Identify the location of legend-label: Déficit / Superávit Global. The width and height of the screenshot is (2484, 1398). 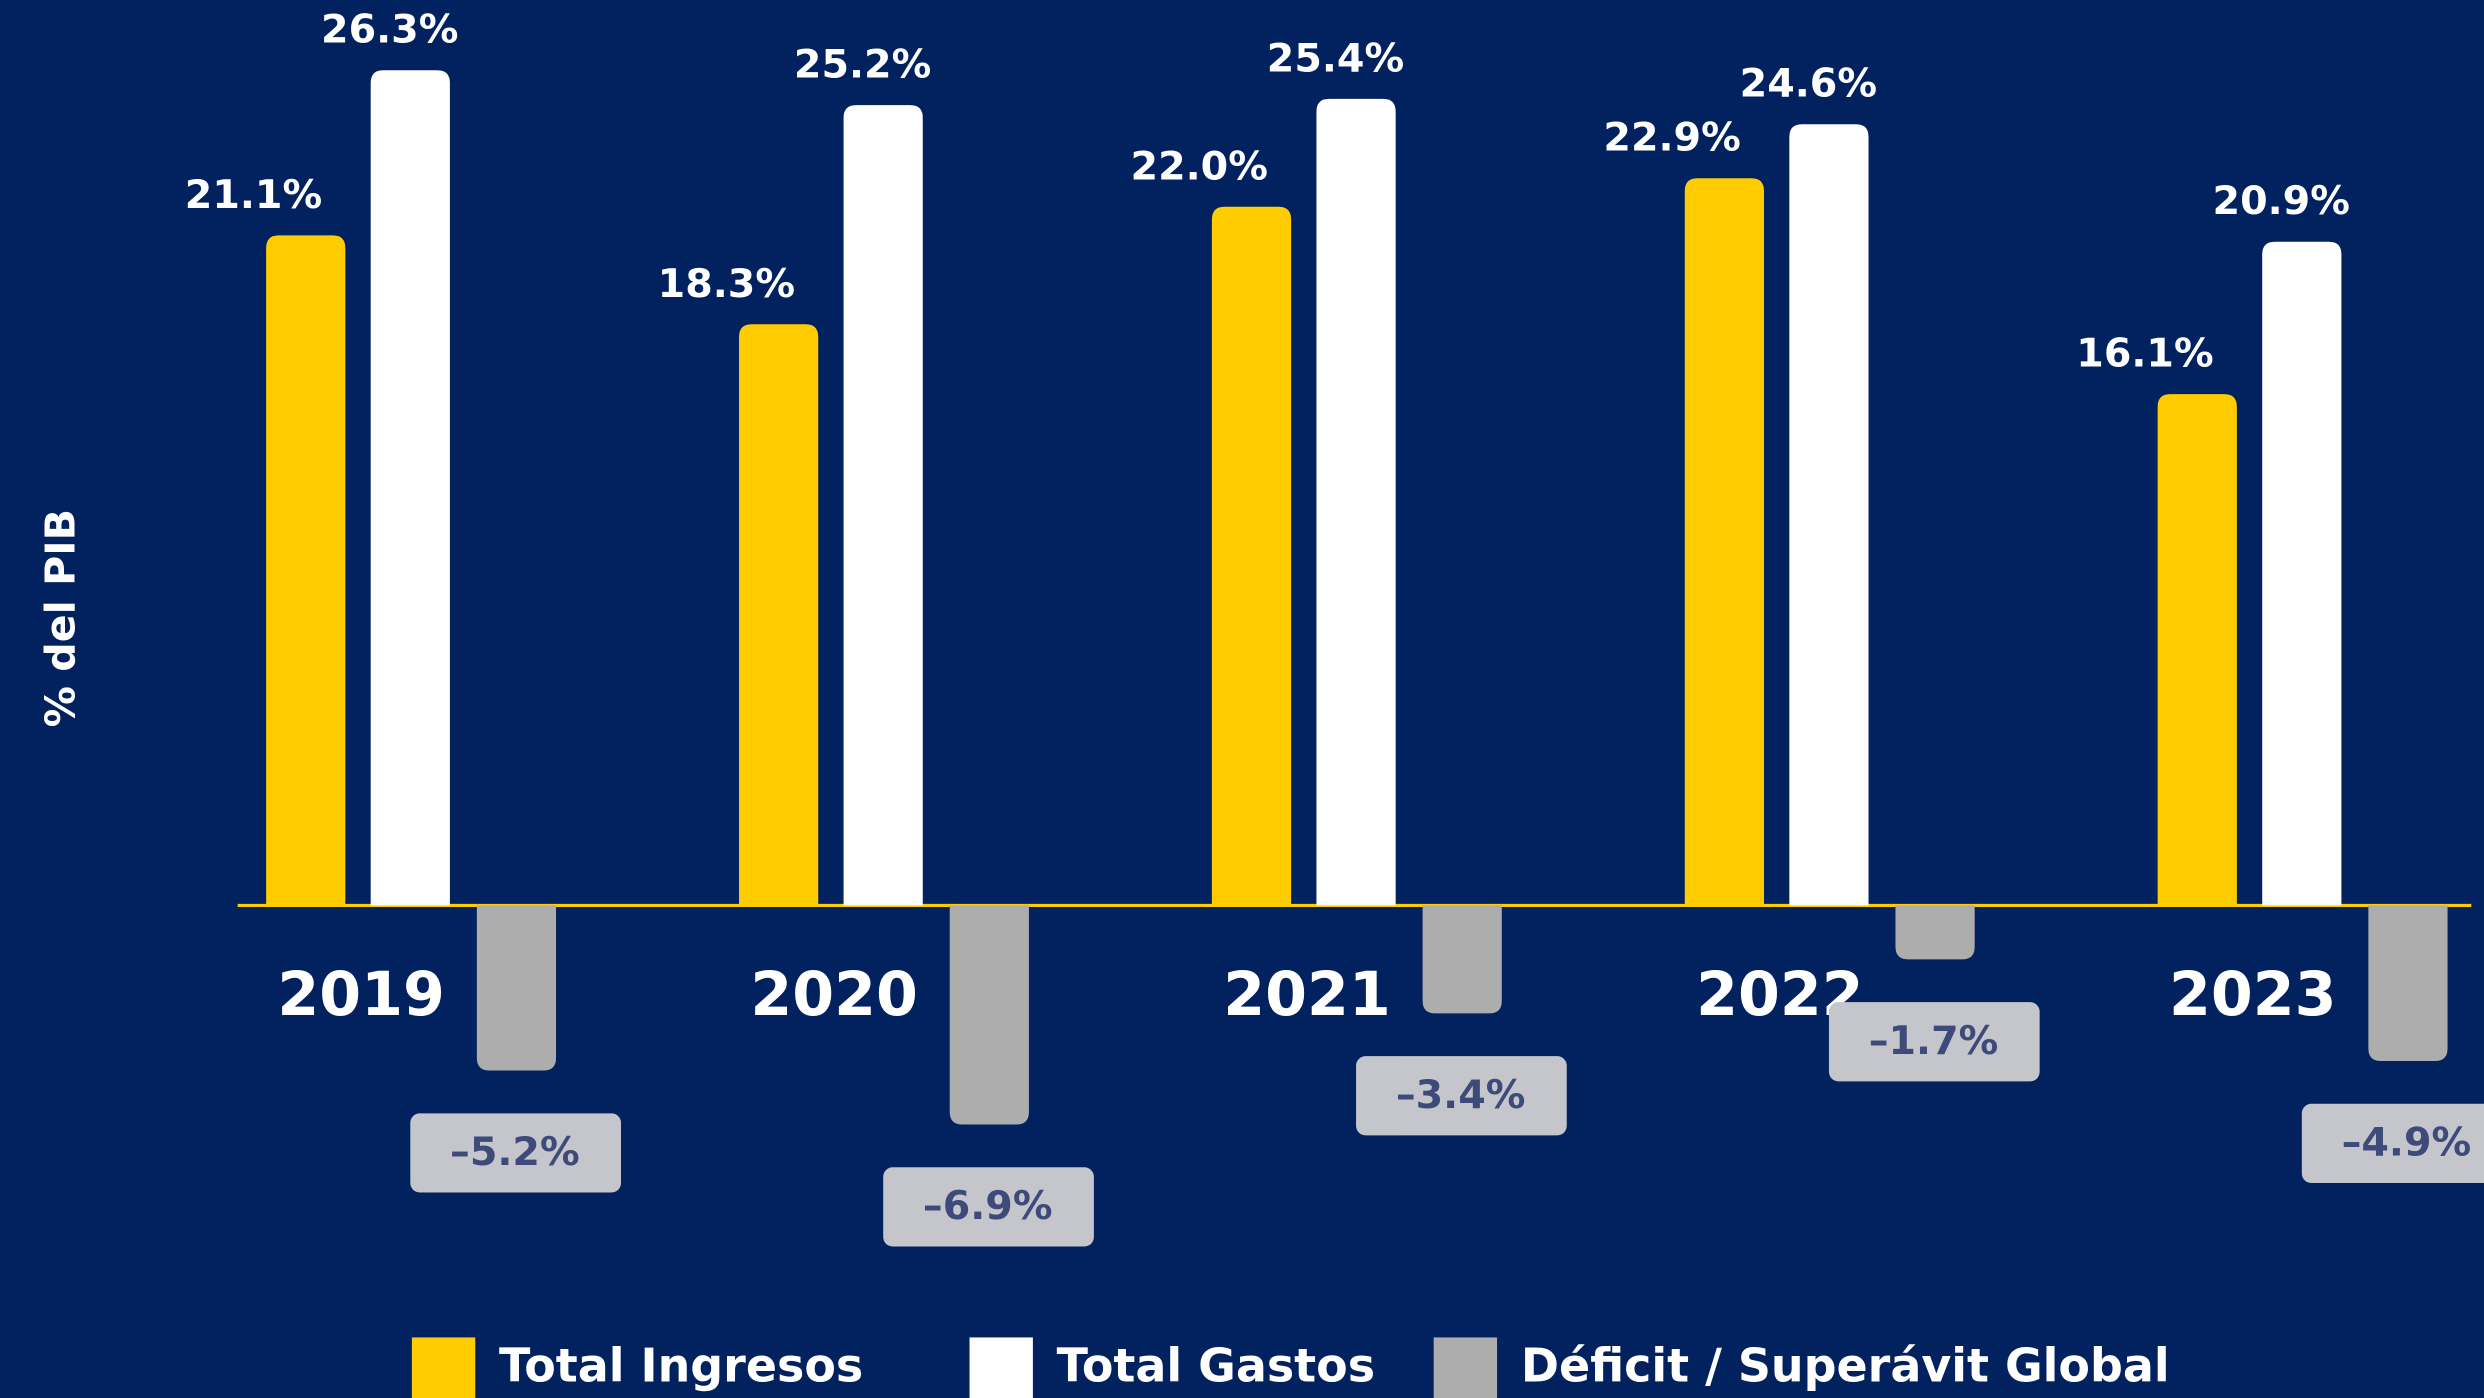
(1845, 1366).